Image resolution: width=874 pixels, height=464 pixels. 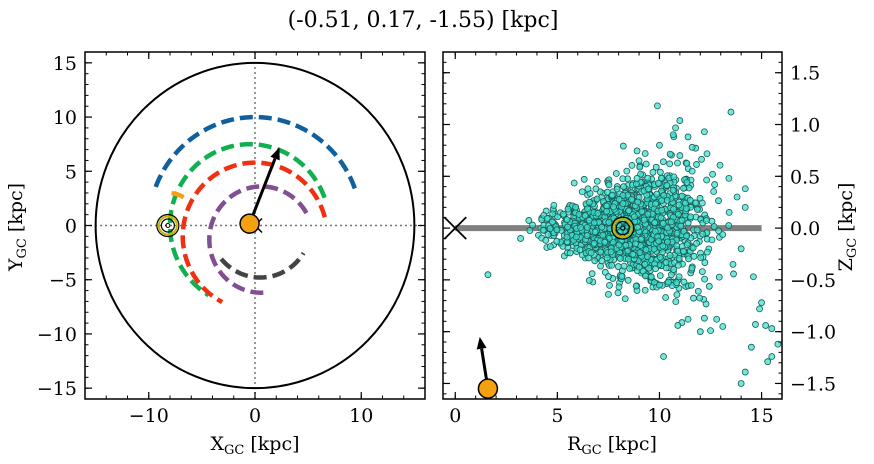 What do you see at coordinates (234, 450) in the screenshot?
I see `xy-x-axis-label-sub: GC` at bounding box center [234, 450].